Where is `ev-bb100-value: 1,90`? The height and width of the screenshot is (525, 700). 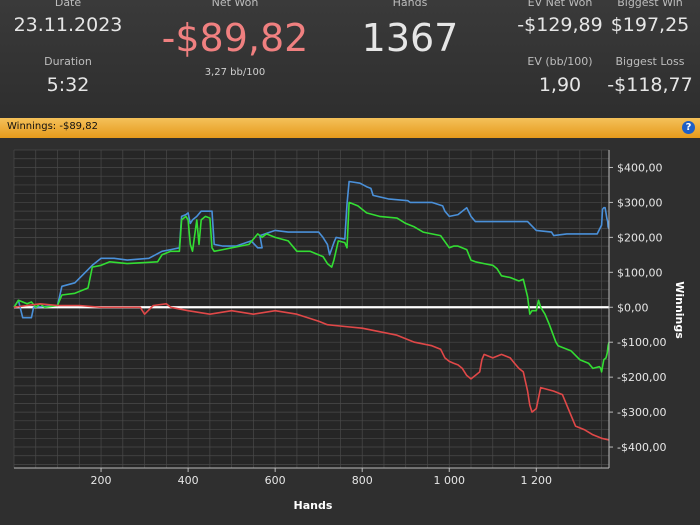 ev-bb100-value: 1,90 is located at coordinates (560, 85).